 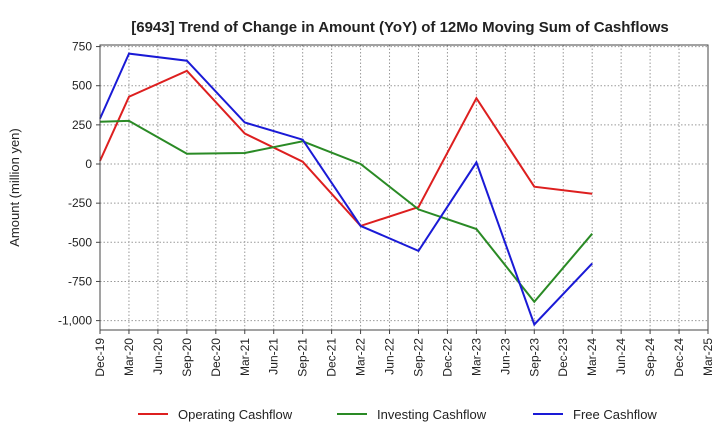 What do you see at coordinates (615, 414) in the screenshot?
I see `legend-label: Free Cashflow` at bounding box center [615, 414].